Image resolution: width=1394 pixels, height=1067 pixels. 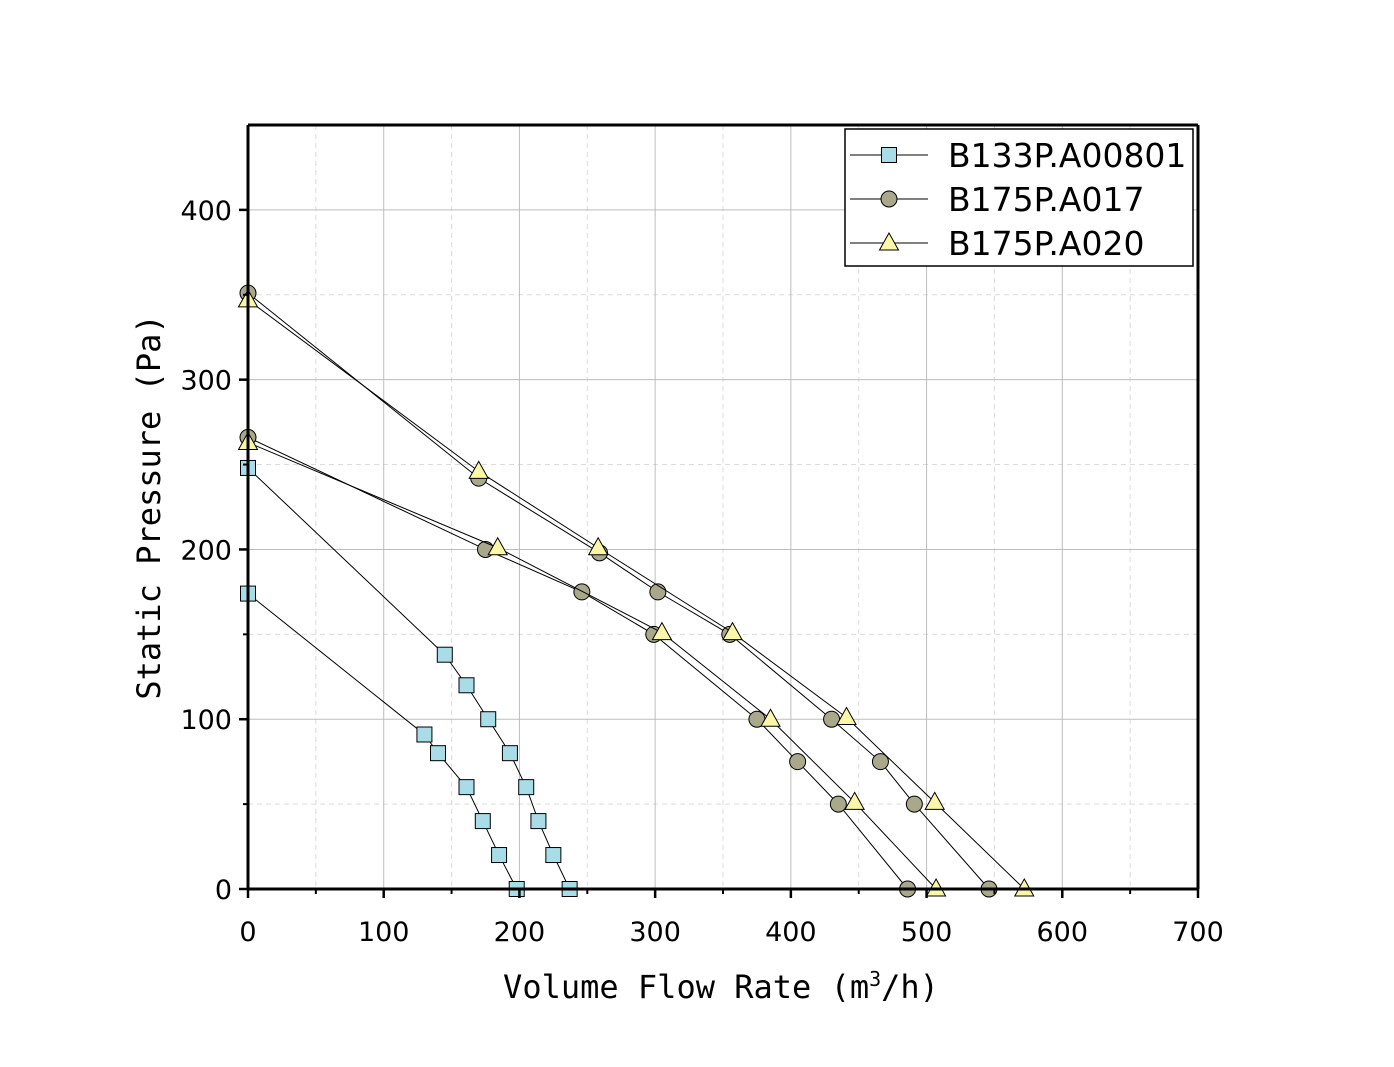 I want to click on x-tick-label: 600, so click(x=1063, y=932).